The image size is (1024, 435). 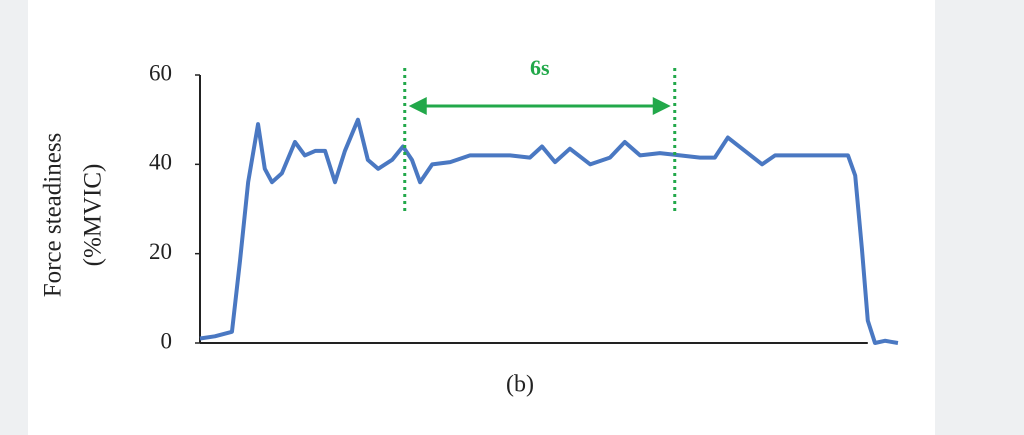 What do you see at coordinates (167, 340) in the screenshot?
I see `y-tick-label: 0` at bounding box center [167, 340].